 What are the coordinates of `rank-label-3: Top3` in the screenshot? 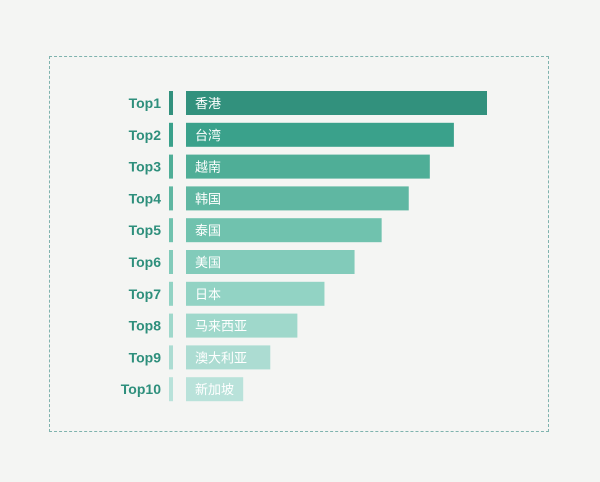 It's located at (145, 167).